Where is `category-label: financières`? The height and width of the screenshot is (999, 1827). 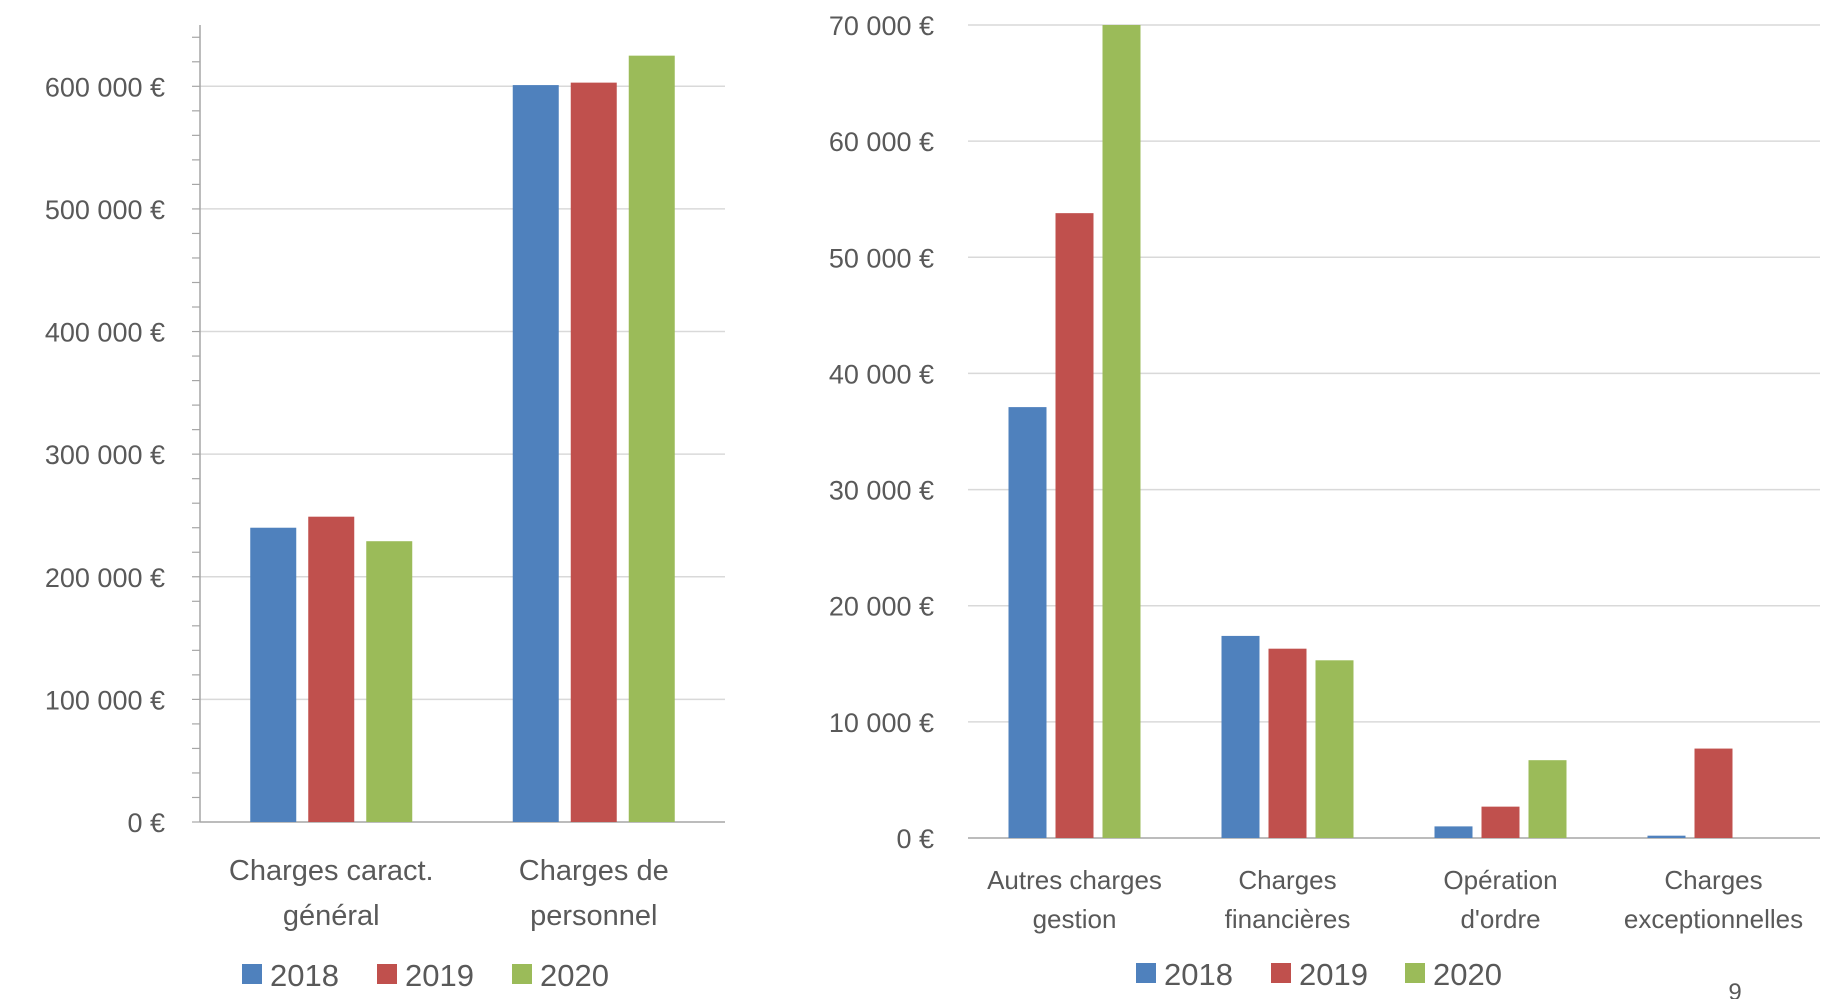 category-label: financières is located at coordinates (1288, 919).